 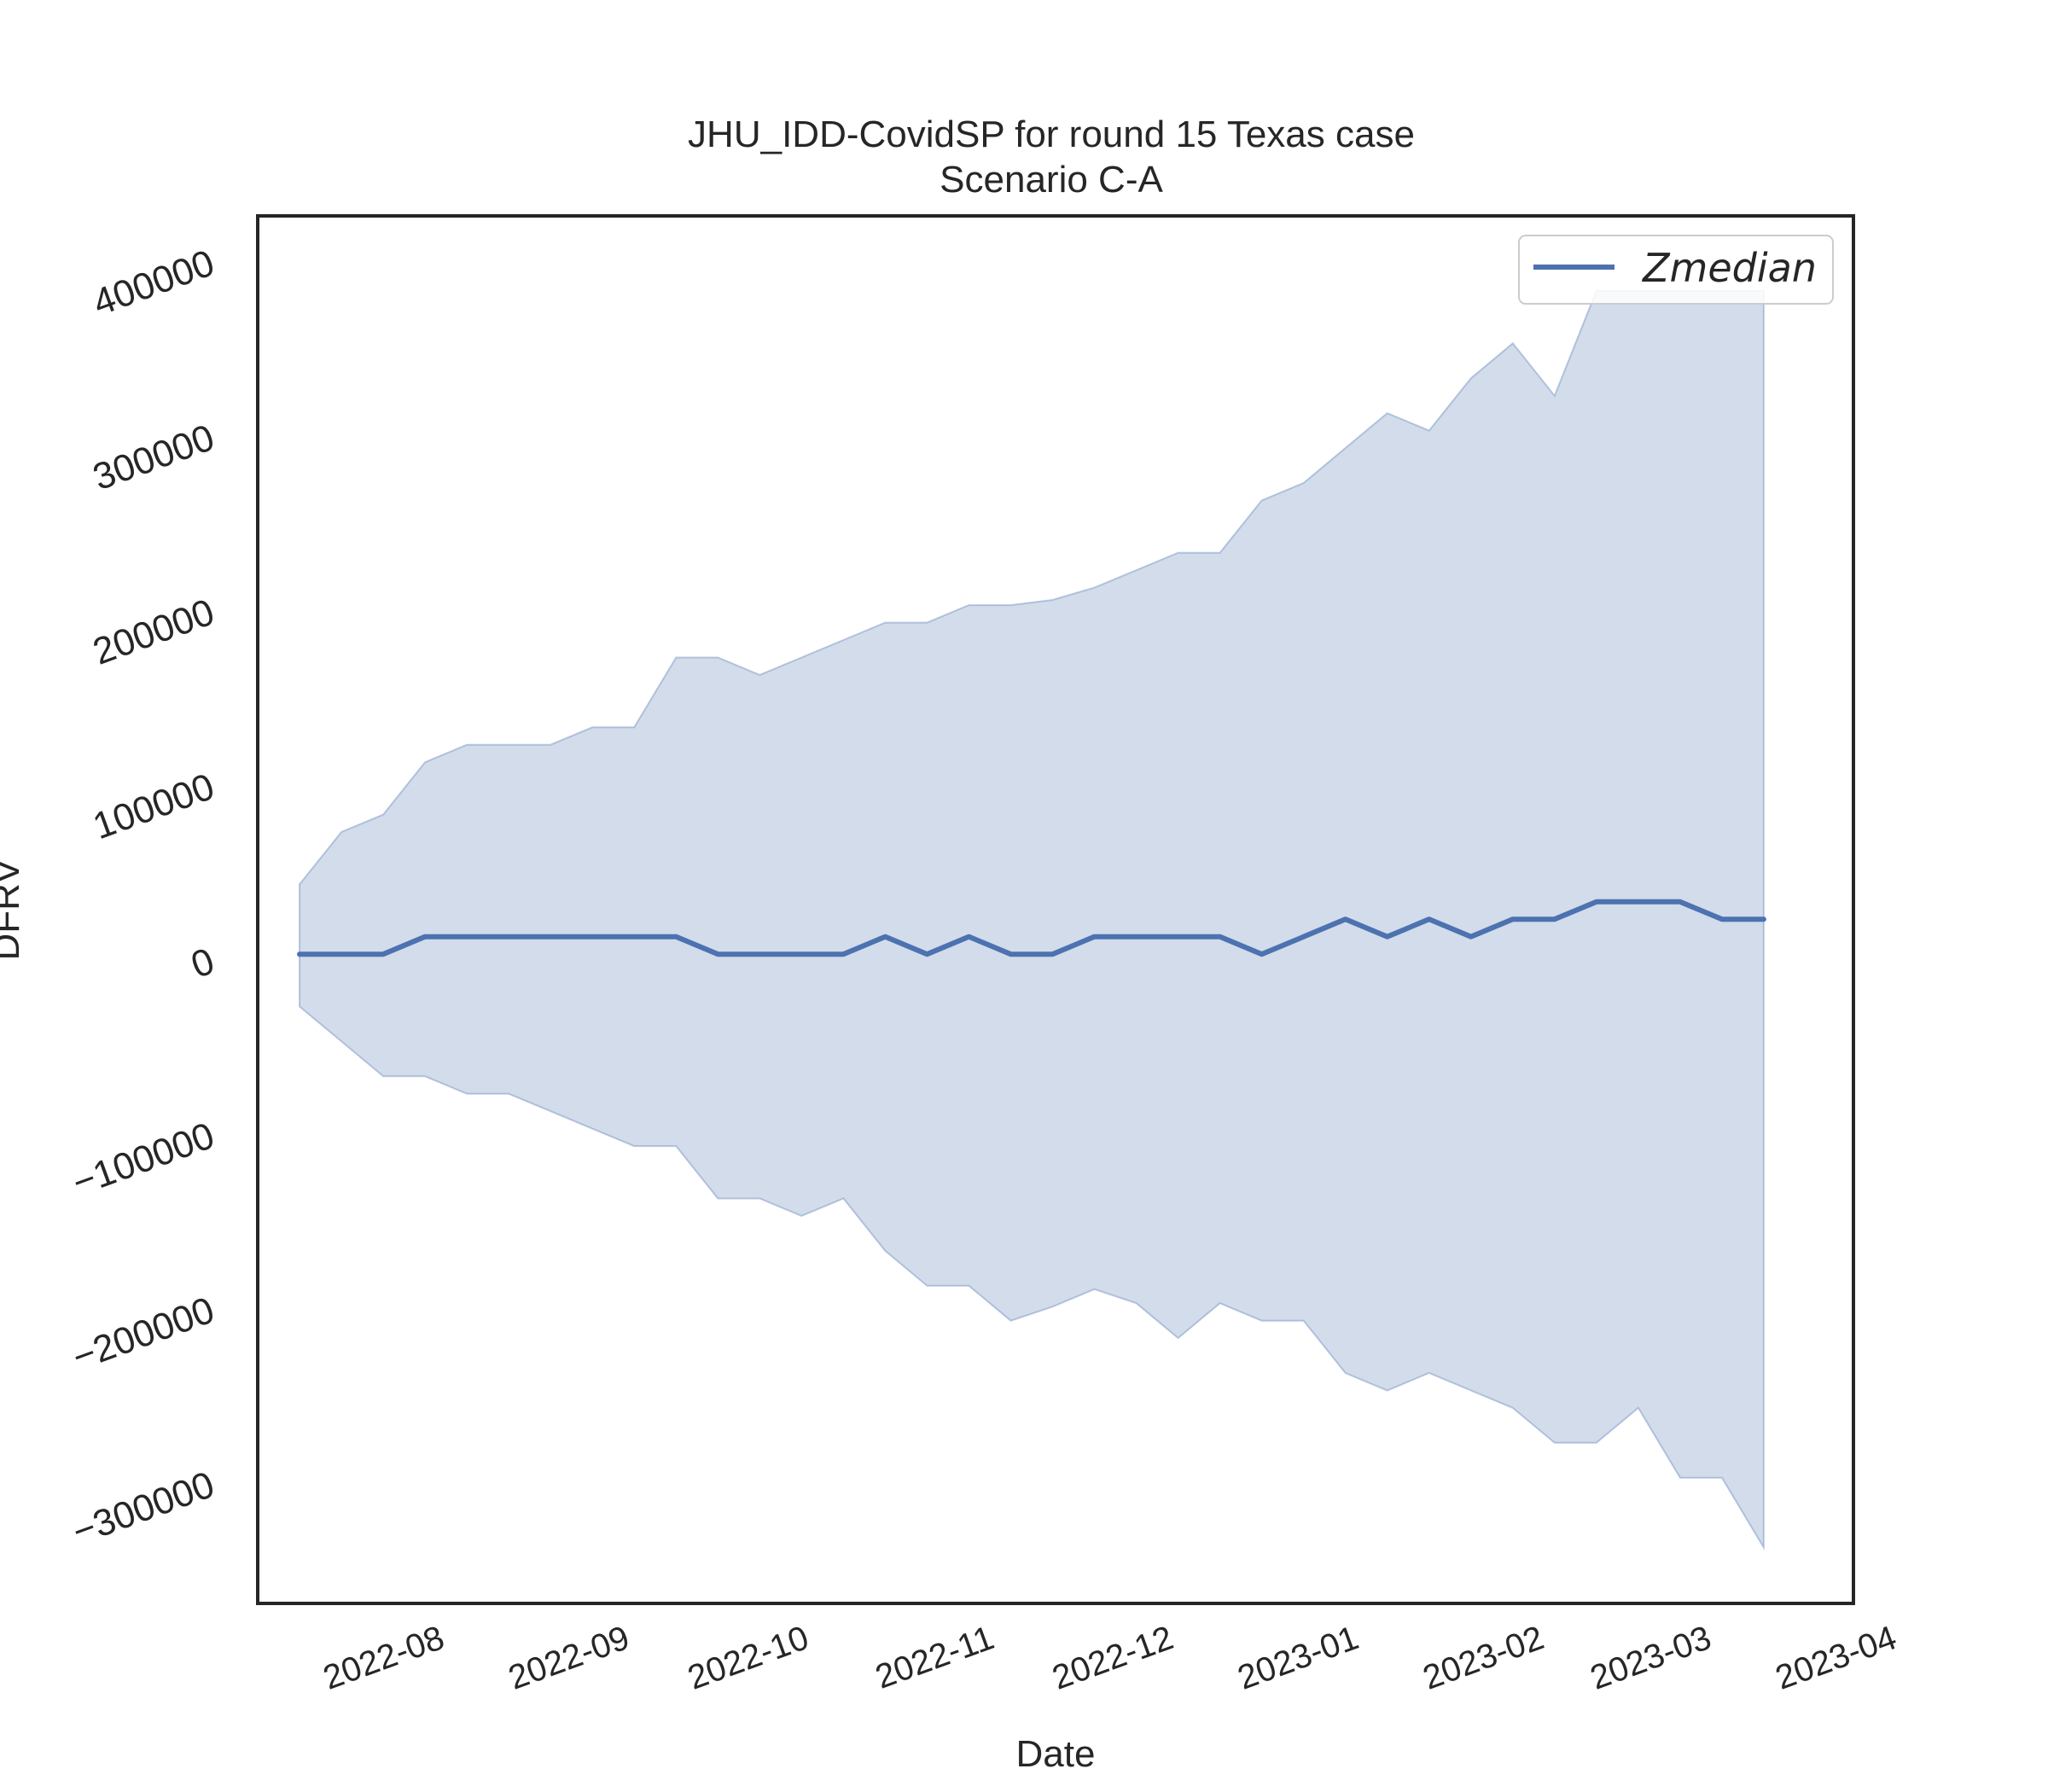 What do you see at coordinates (1031, 928) in the screenshot?
I see `series-line-zmedian` at bounding box center [1031, 928].